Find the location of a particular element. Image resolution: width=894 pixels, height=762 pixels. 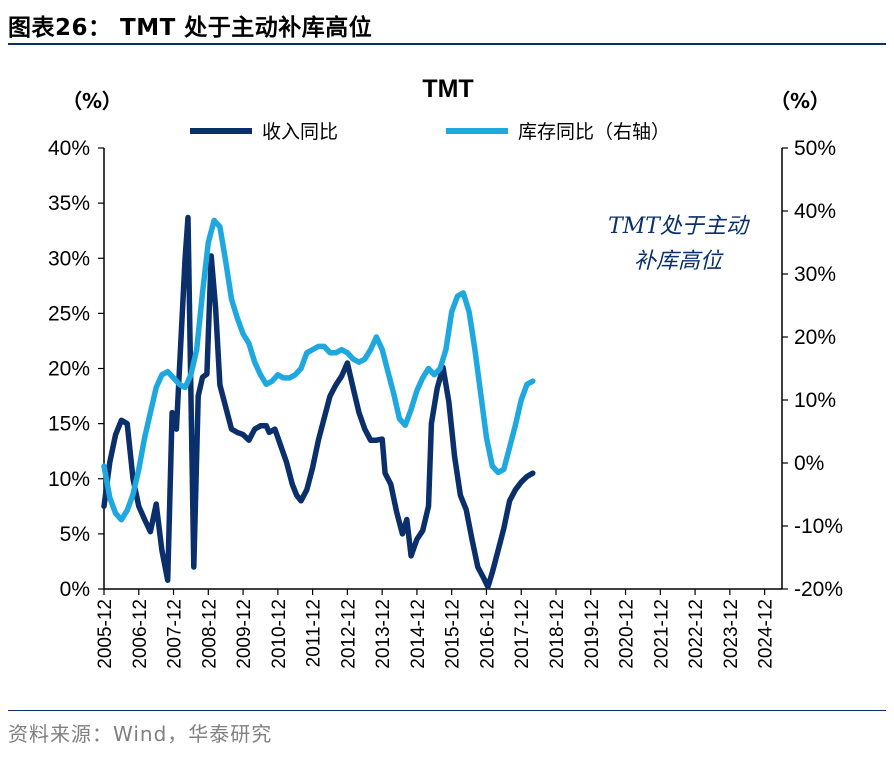

x-tick-label: 2008-12 is located at coordinates (209, 634).